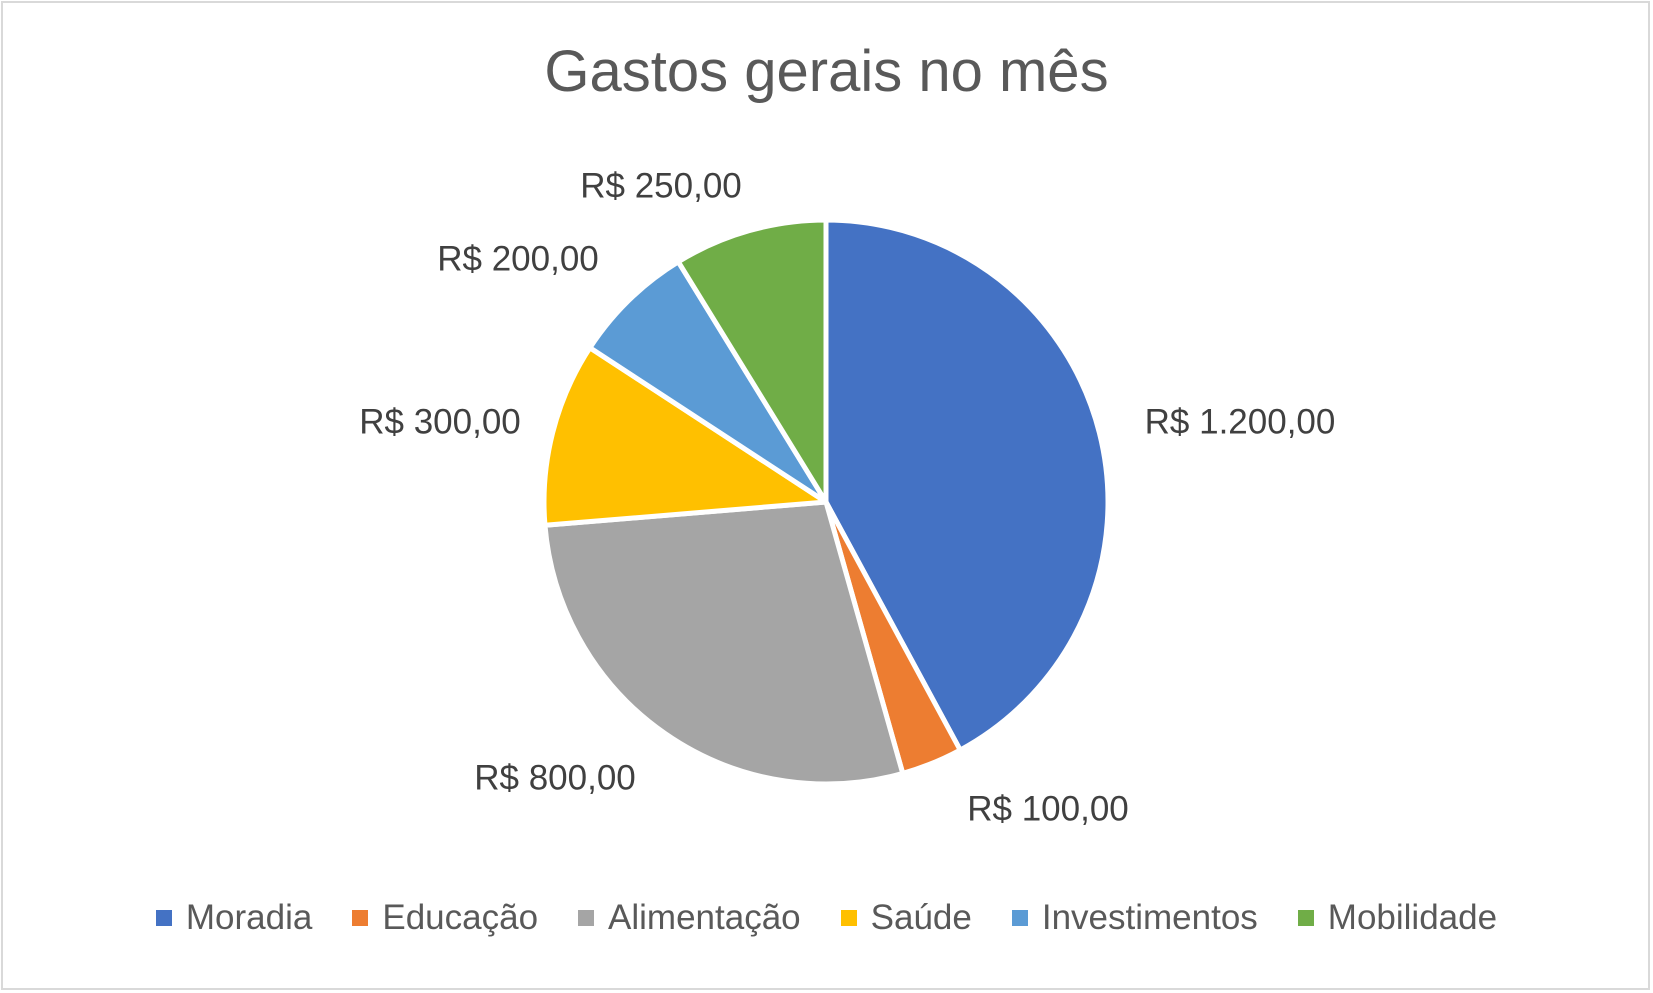  Describe the element at coordinates (1240, 421) in the screenshot. I see `data-label: R$ 1.200,00` at that location.